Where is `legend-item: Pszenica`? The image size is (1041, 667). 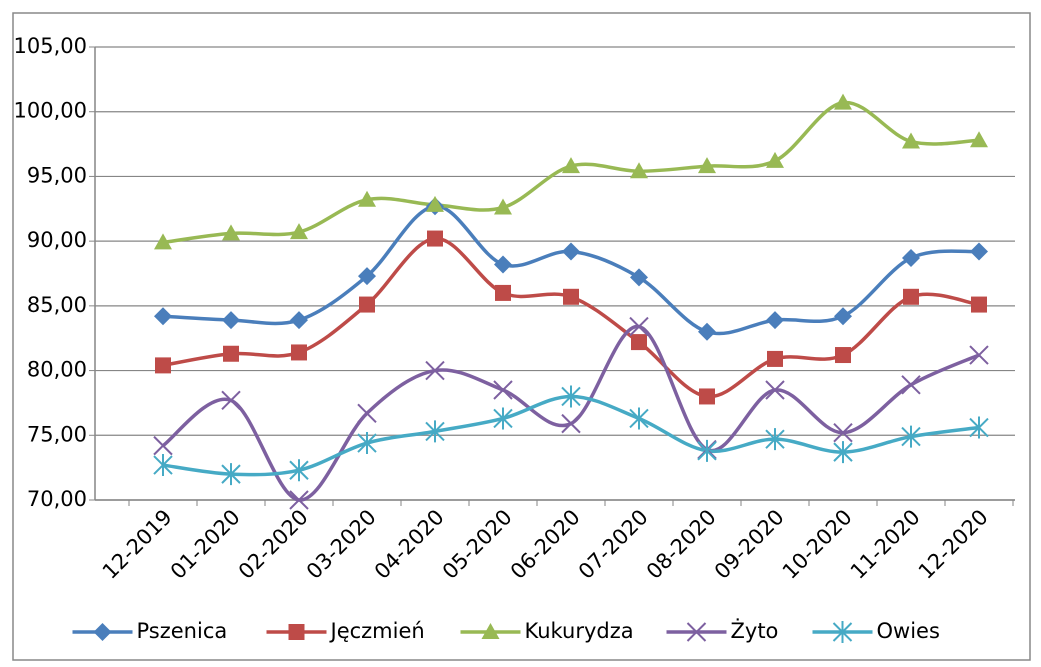 legend-item: Pszenica is located at coordinates (150, 631).